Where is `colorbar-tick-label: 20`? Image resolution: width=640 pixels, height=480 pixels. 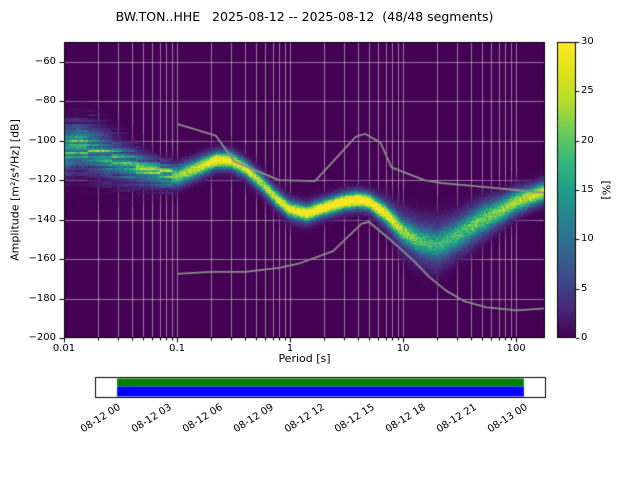
colorbar-tick-label: 20 is located at coordinates (587, 140).